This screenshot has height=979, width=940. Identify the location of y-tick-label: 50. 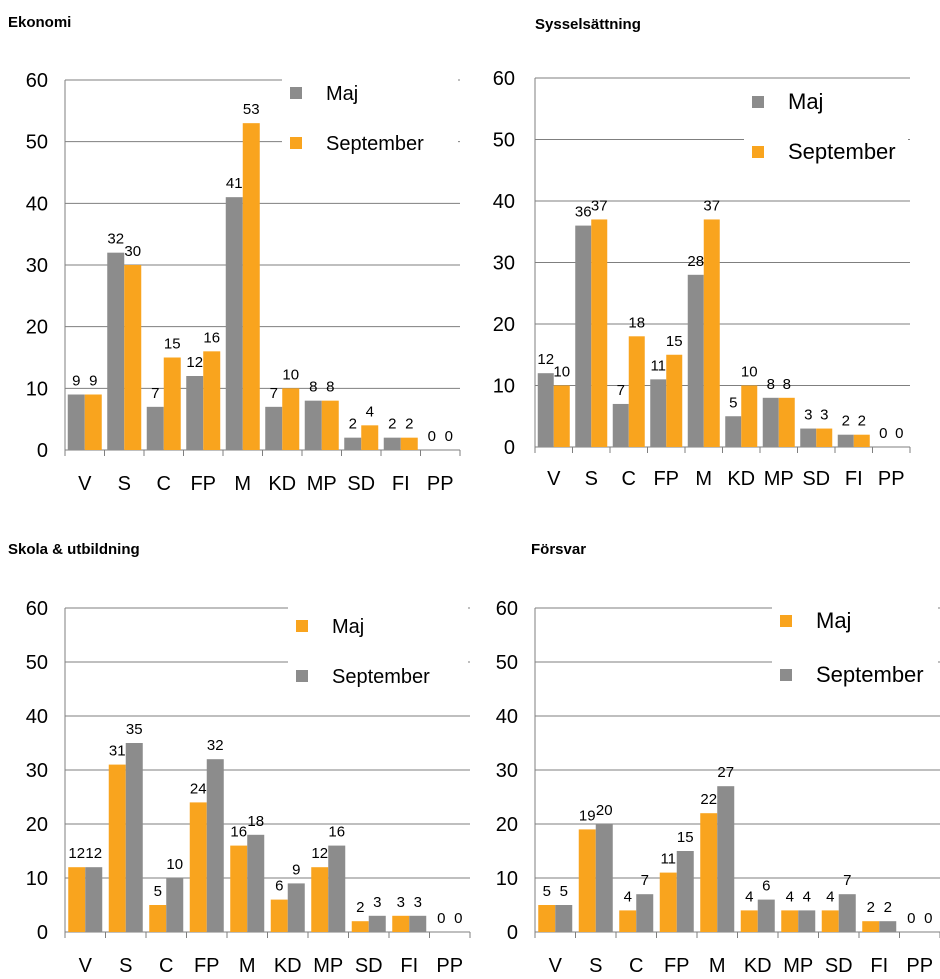
(37, 663).